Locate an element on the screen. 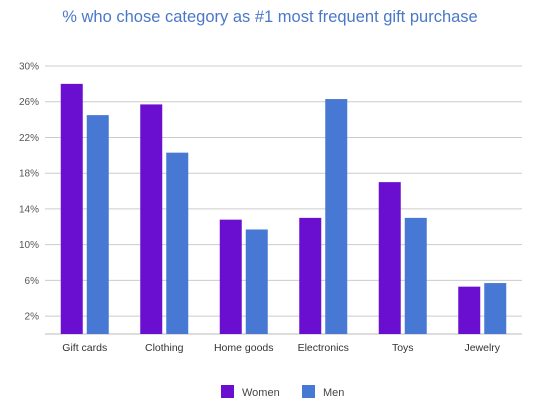  x-tick-label: Jewelry is located at coordinates (482, 348).